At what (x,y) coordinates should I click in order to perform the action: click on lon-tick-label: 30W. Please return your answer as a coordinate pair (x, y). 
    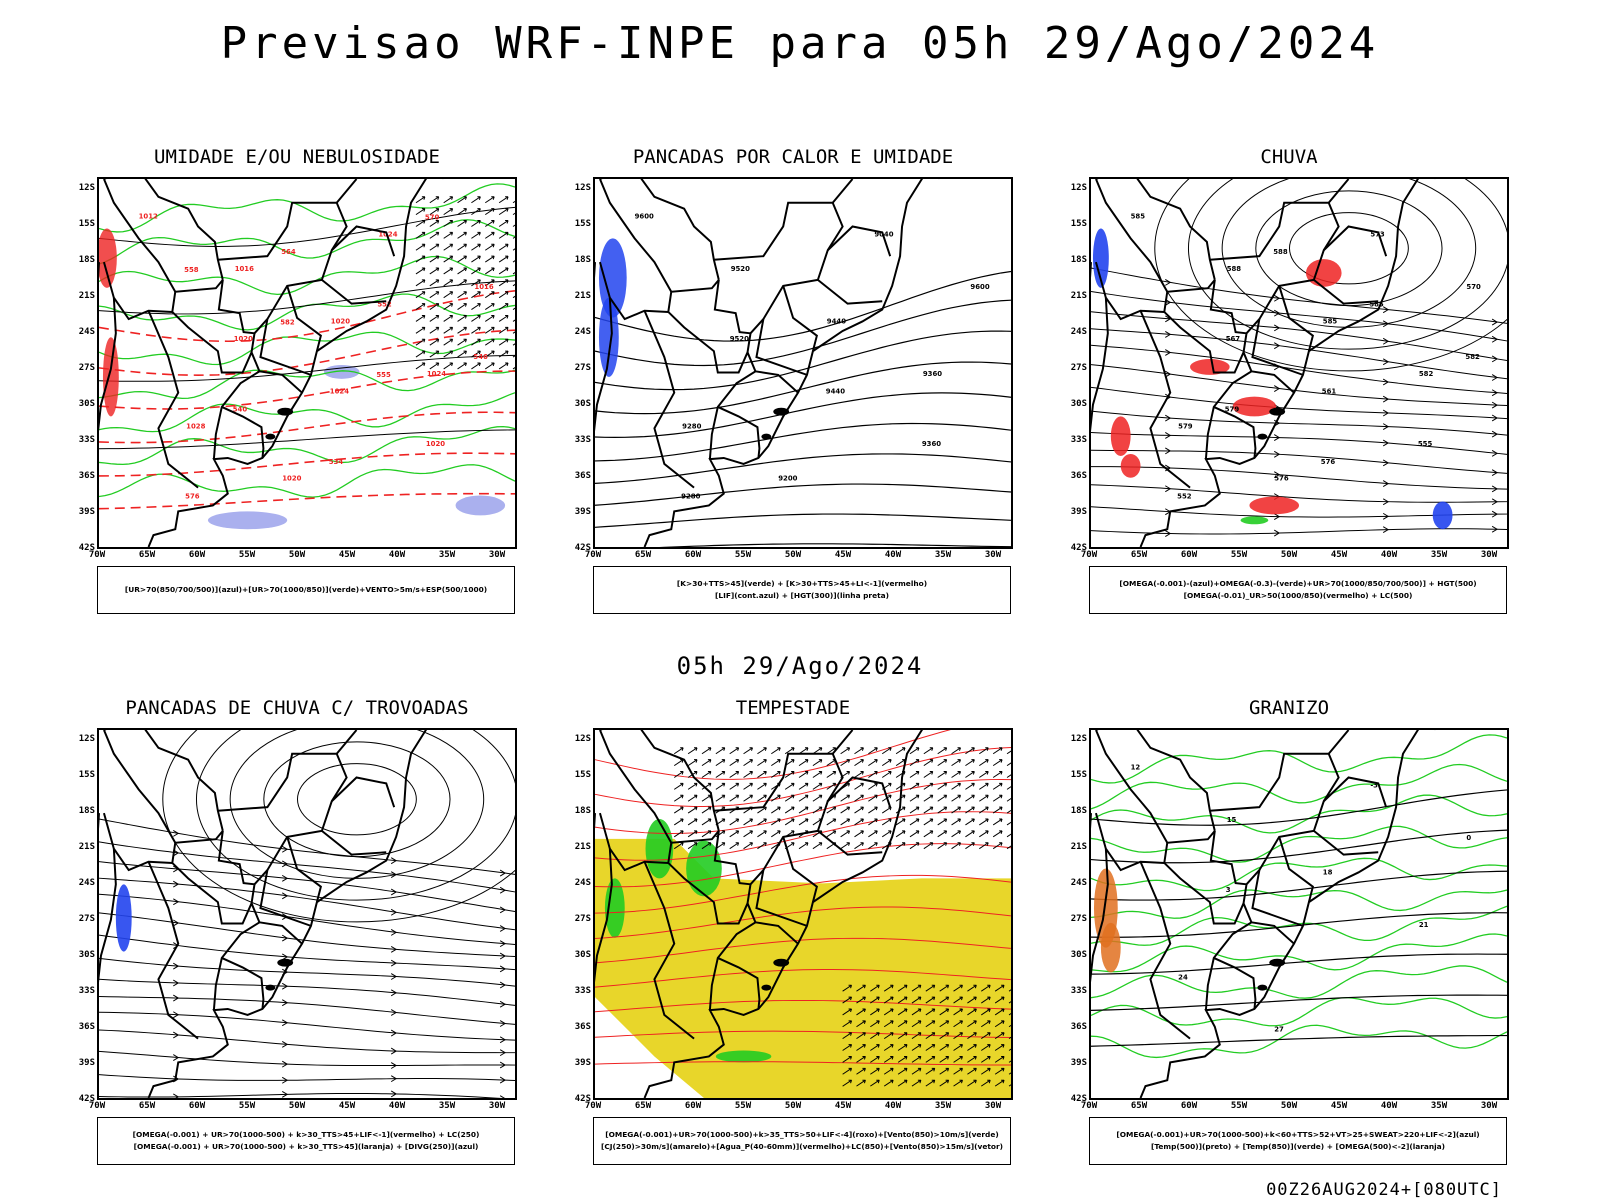
    Looking at the image, I should click on (497, 555).